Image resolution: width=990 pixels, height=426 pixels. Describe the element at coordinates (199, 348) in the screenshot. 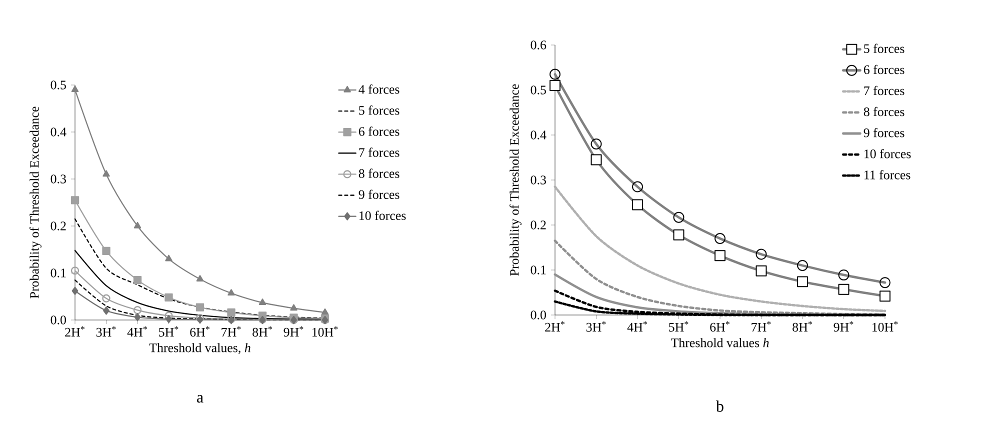

I see `x-axis-title: Threshold values, h` at that location.